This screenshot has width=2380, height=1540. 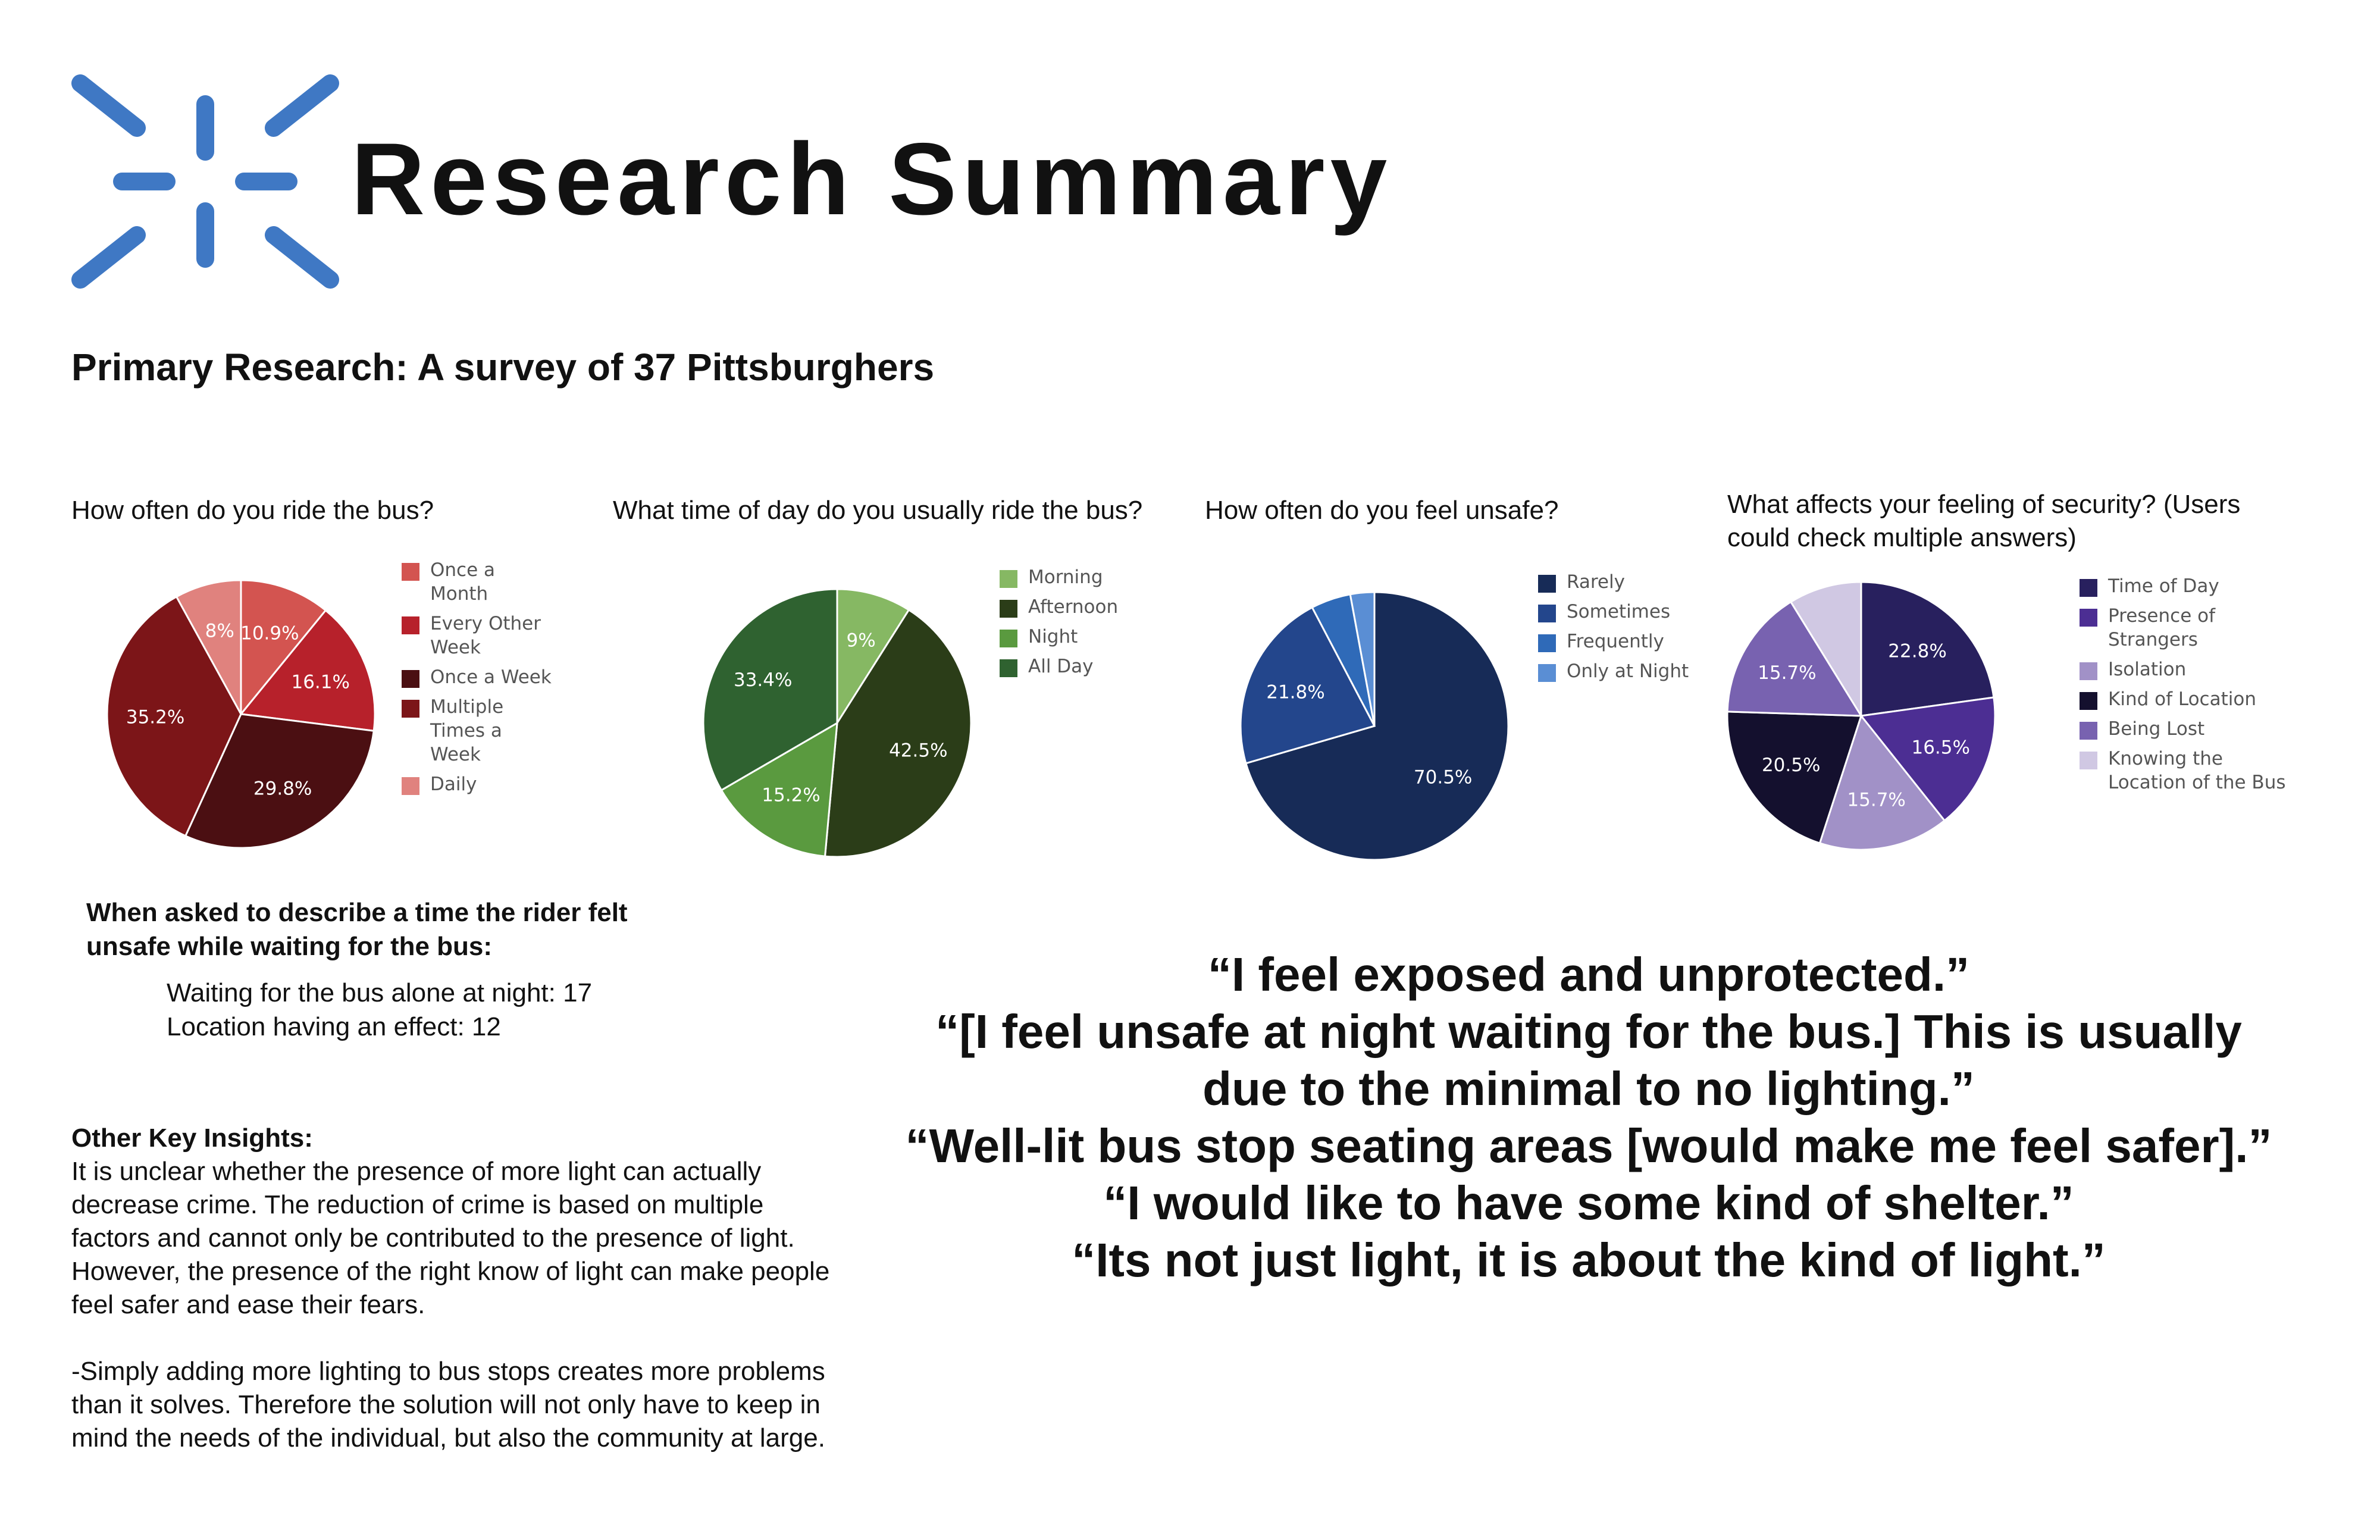 What do you see at coordinates (252, 511) in the screenshot?
I see `chart-title: How often do you ride the bus?` at bounding box center [252, 511].